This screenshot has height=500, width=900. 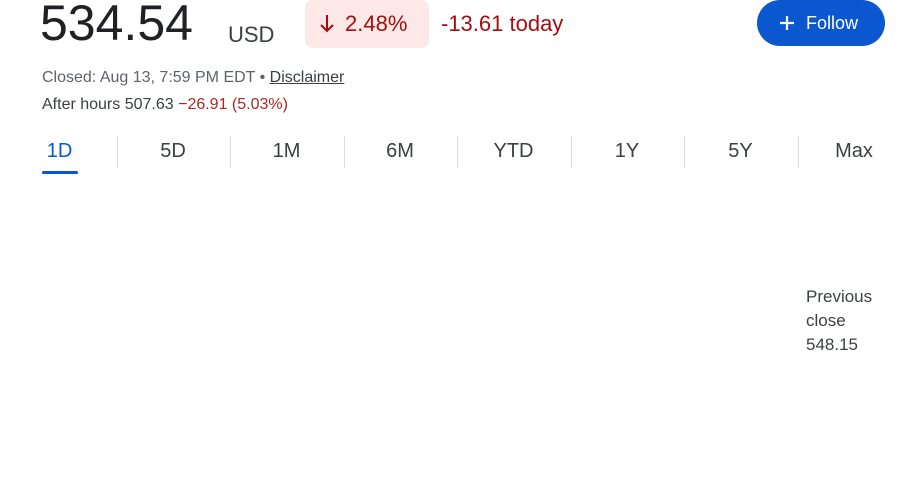 What do you see at coordinates (787, 23) in the screenshot?
I see `plus-icon` at bounding box center [787, 23].